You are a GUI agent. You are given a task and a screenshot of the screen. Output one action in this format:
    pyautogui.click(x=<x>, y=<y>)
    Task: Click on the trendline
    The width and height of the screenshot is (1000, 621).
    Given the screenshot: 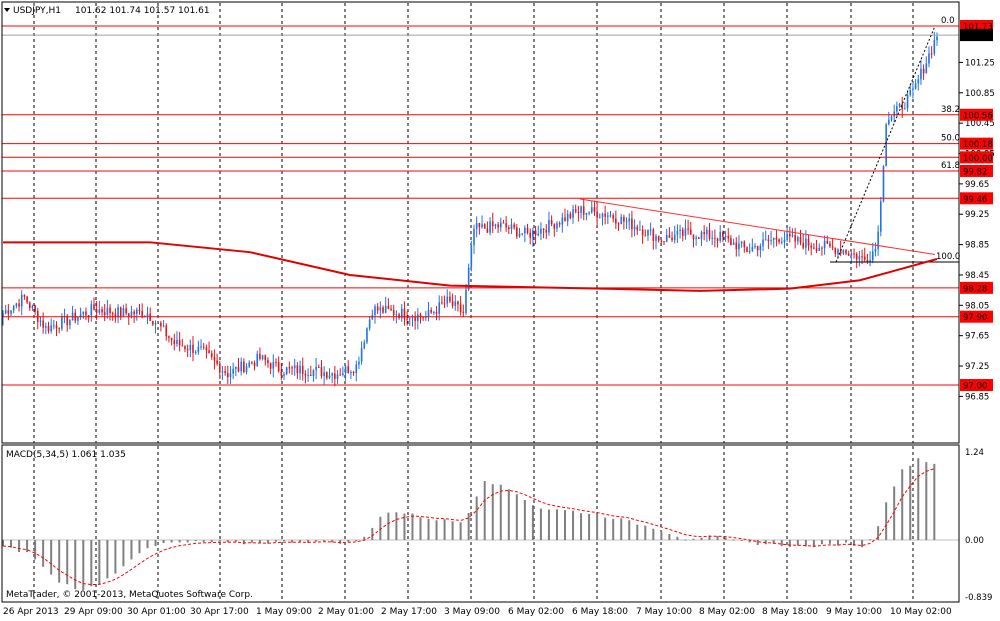 What is the action you would take?
    pyautogui.click(x=757, y=226)
    